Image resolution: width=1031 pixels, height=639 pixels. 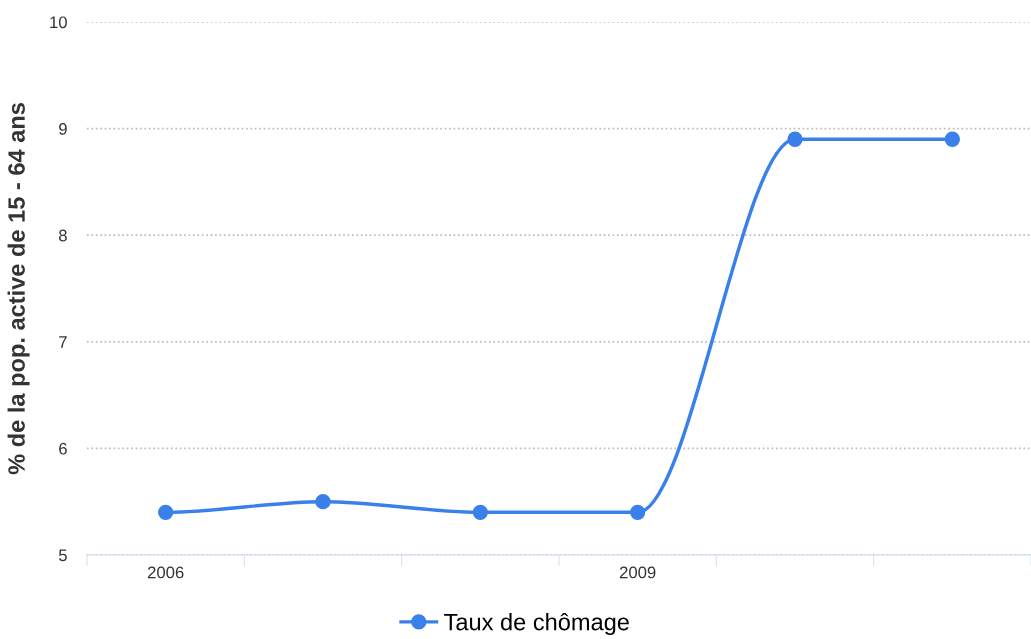 I want to click on y-tick-label: 7, so click(x=63, y=342).